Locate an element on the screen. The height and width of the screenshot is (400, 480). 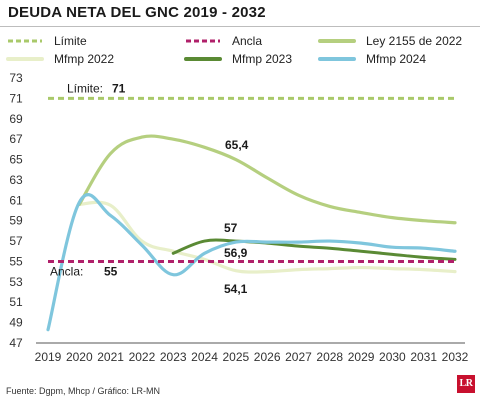
y-tick-label-55: 55 is located at coordinates (16, 261).